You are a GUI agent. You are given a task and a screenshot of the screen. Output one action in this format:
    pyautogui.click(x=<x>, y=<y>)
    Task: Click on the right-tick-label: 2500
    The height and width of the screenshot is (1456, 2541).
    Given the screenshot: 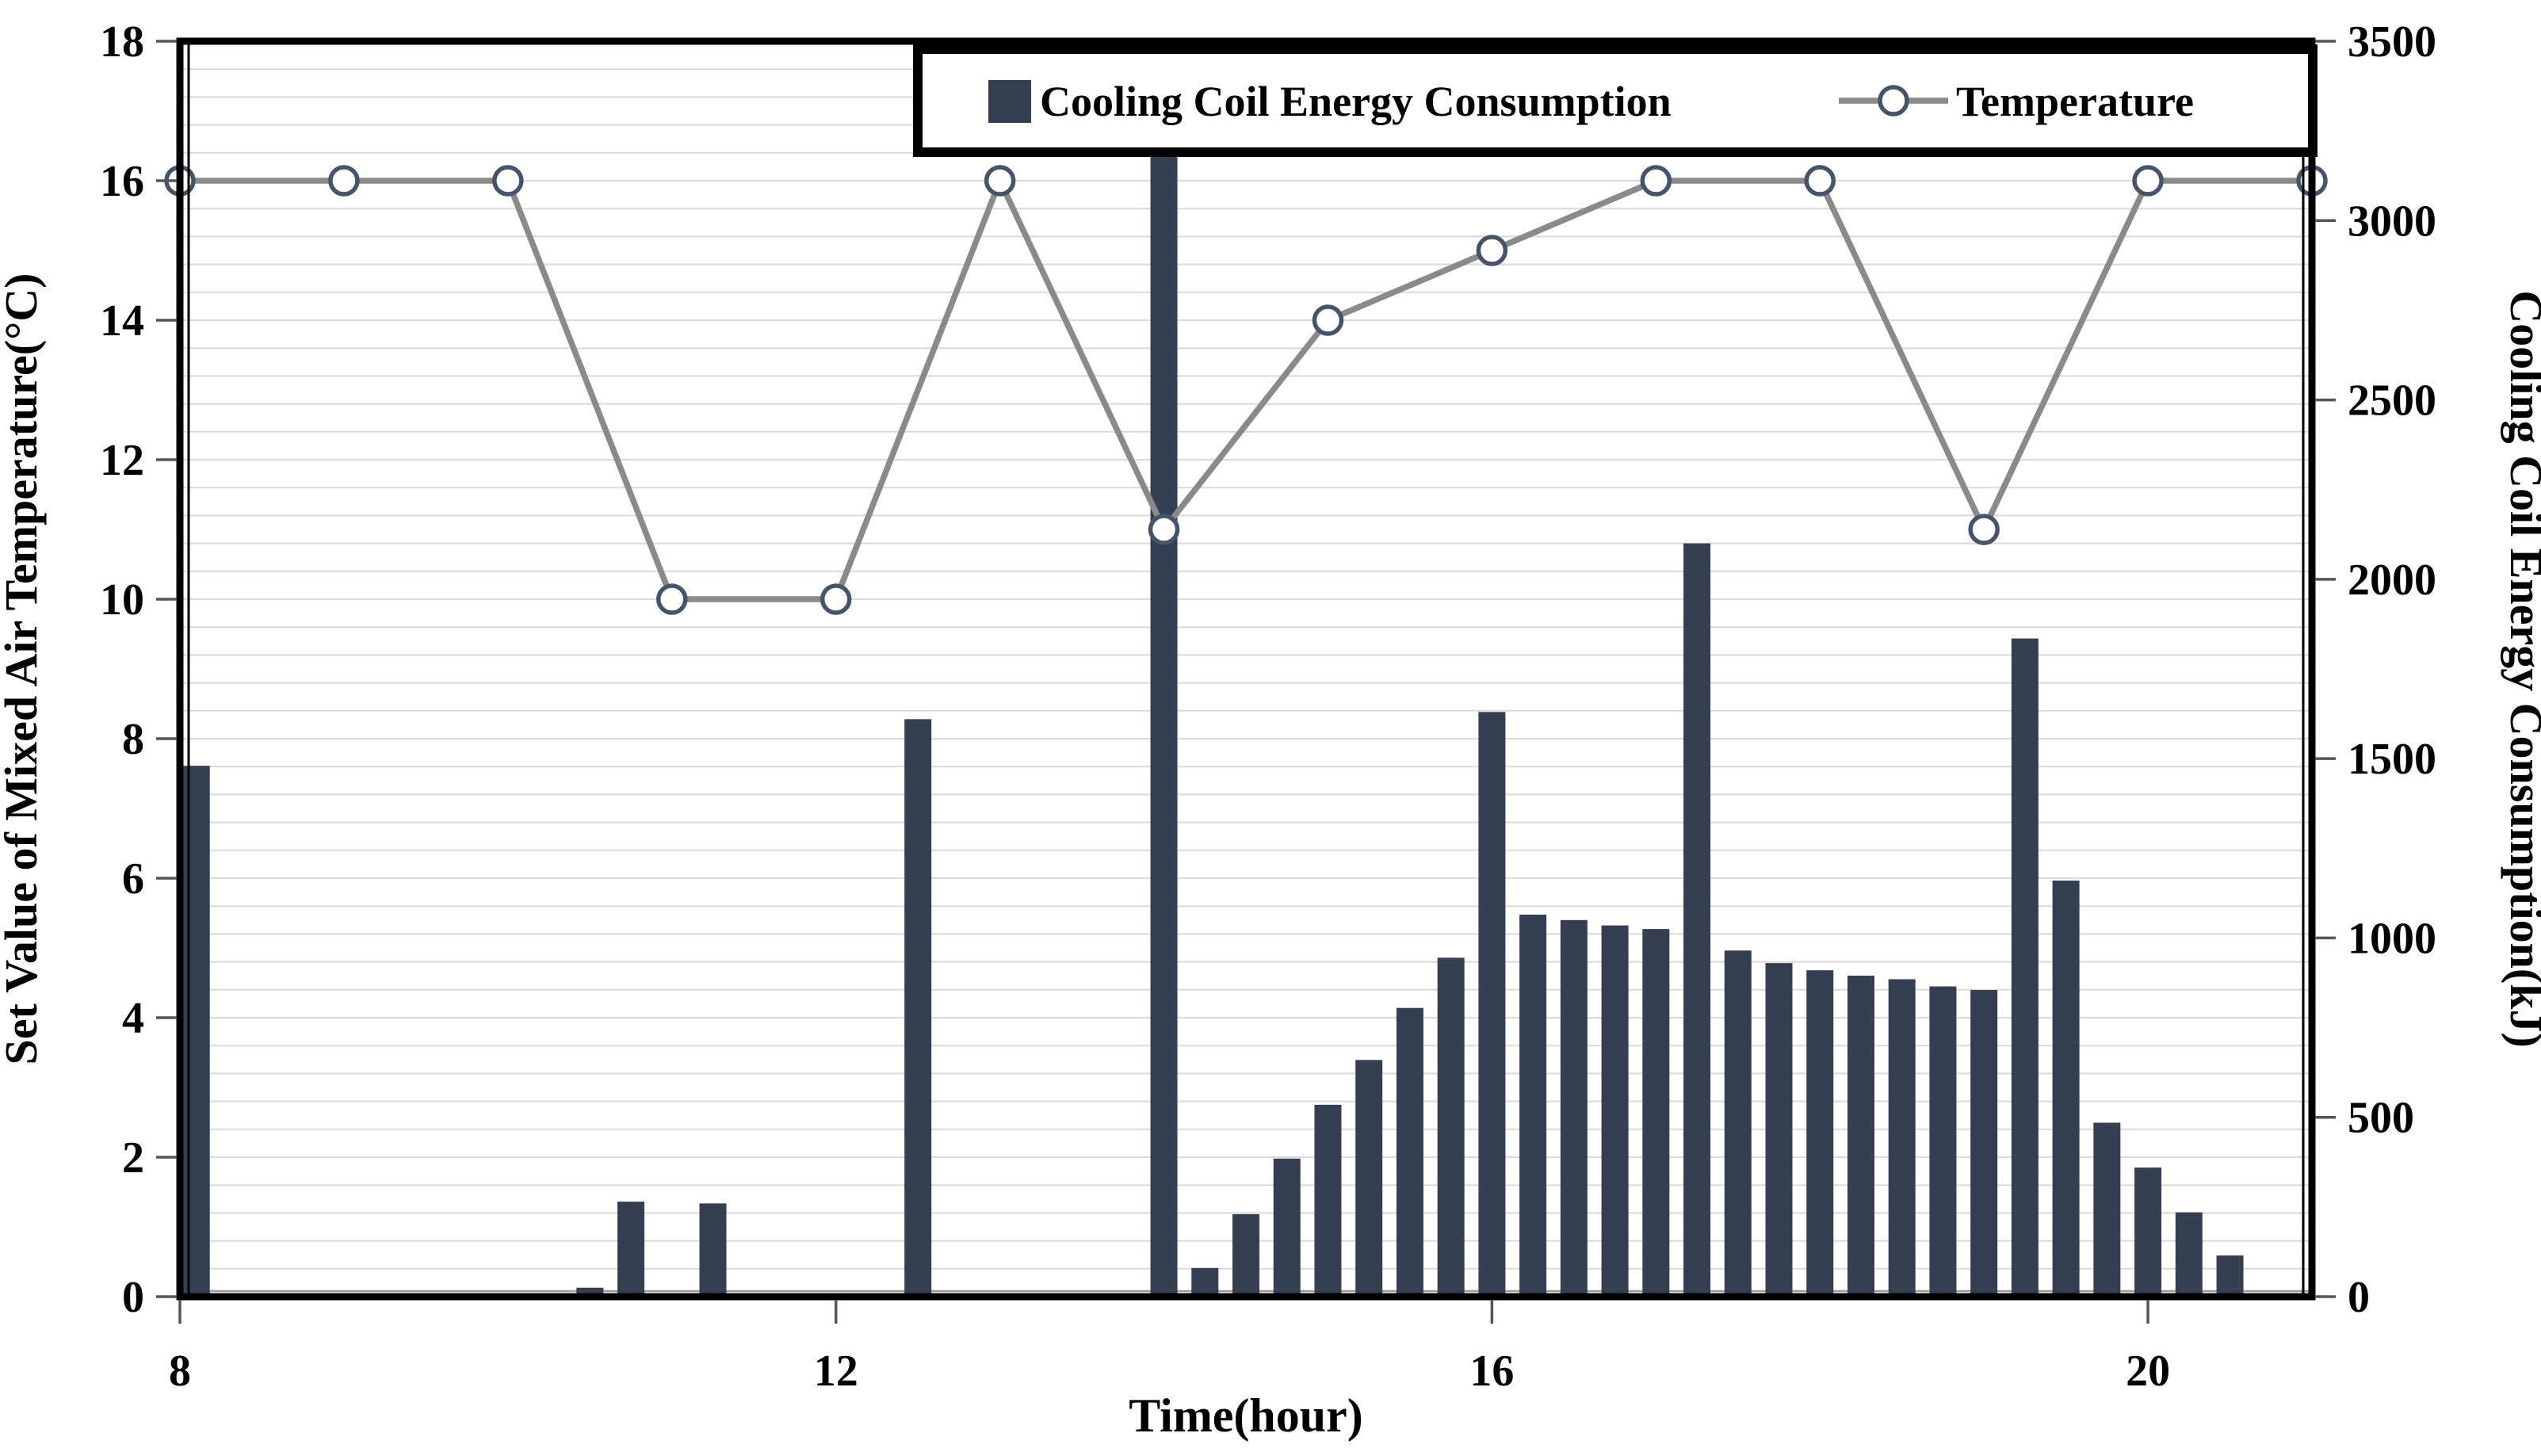 What is the action you would take?
    pyautogui.click(x=2392, y=401)
    